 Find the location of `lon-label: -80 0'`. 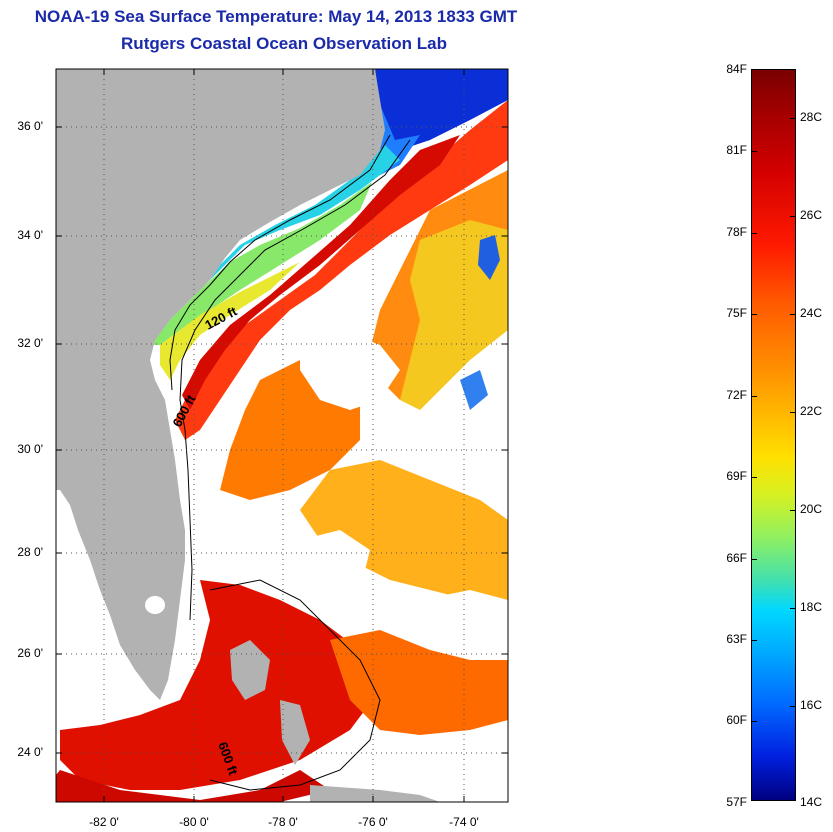

lon-label: -80 0' is located at coordinates (194, 822).